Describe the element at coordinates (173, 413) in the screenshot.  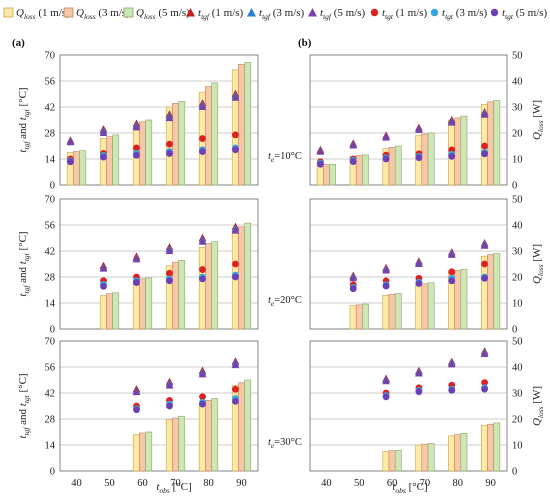
I see `panel-a-row3: 0 14 28 42 56 70 40 50 60 70 80 90 te=30°C` at that location.